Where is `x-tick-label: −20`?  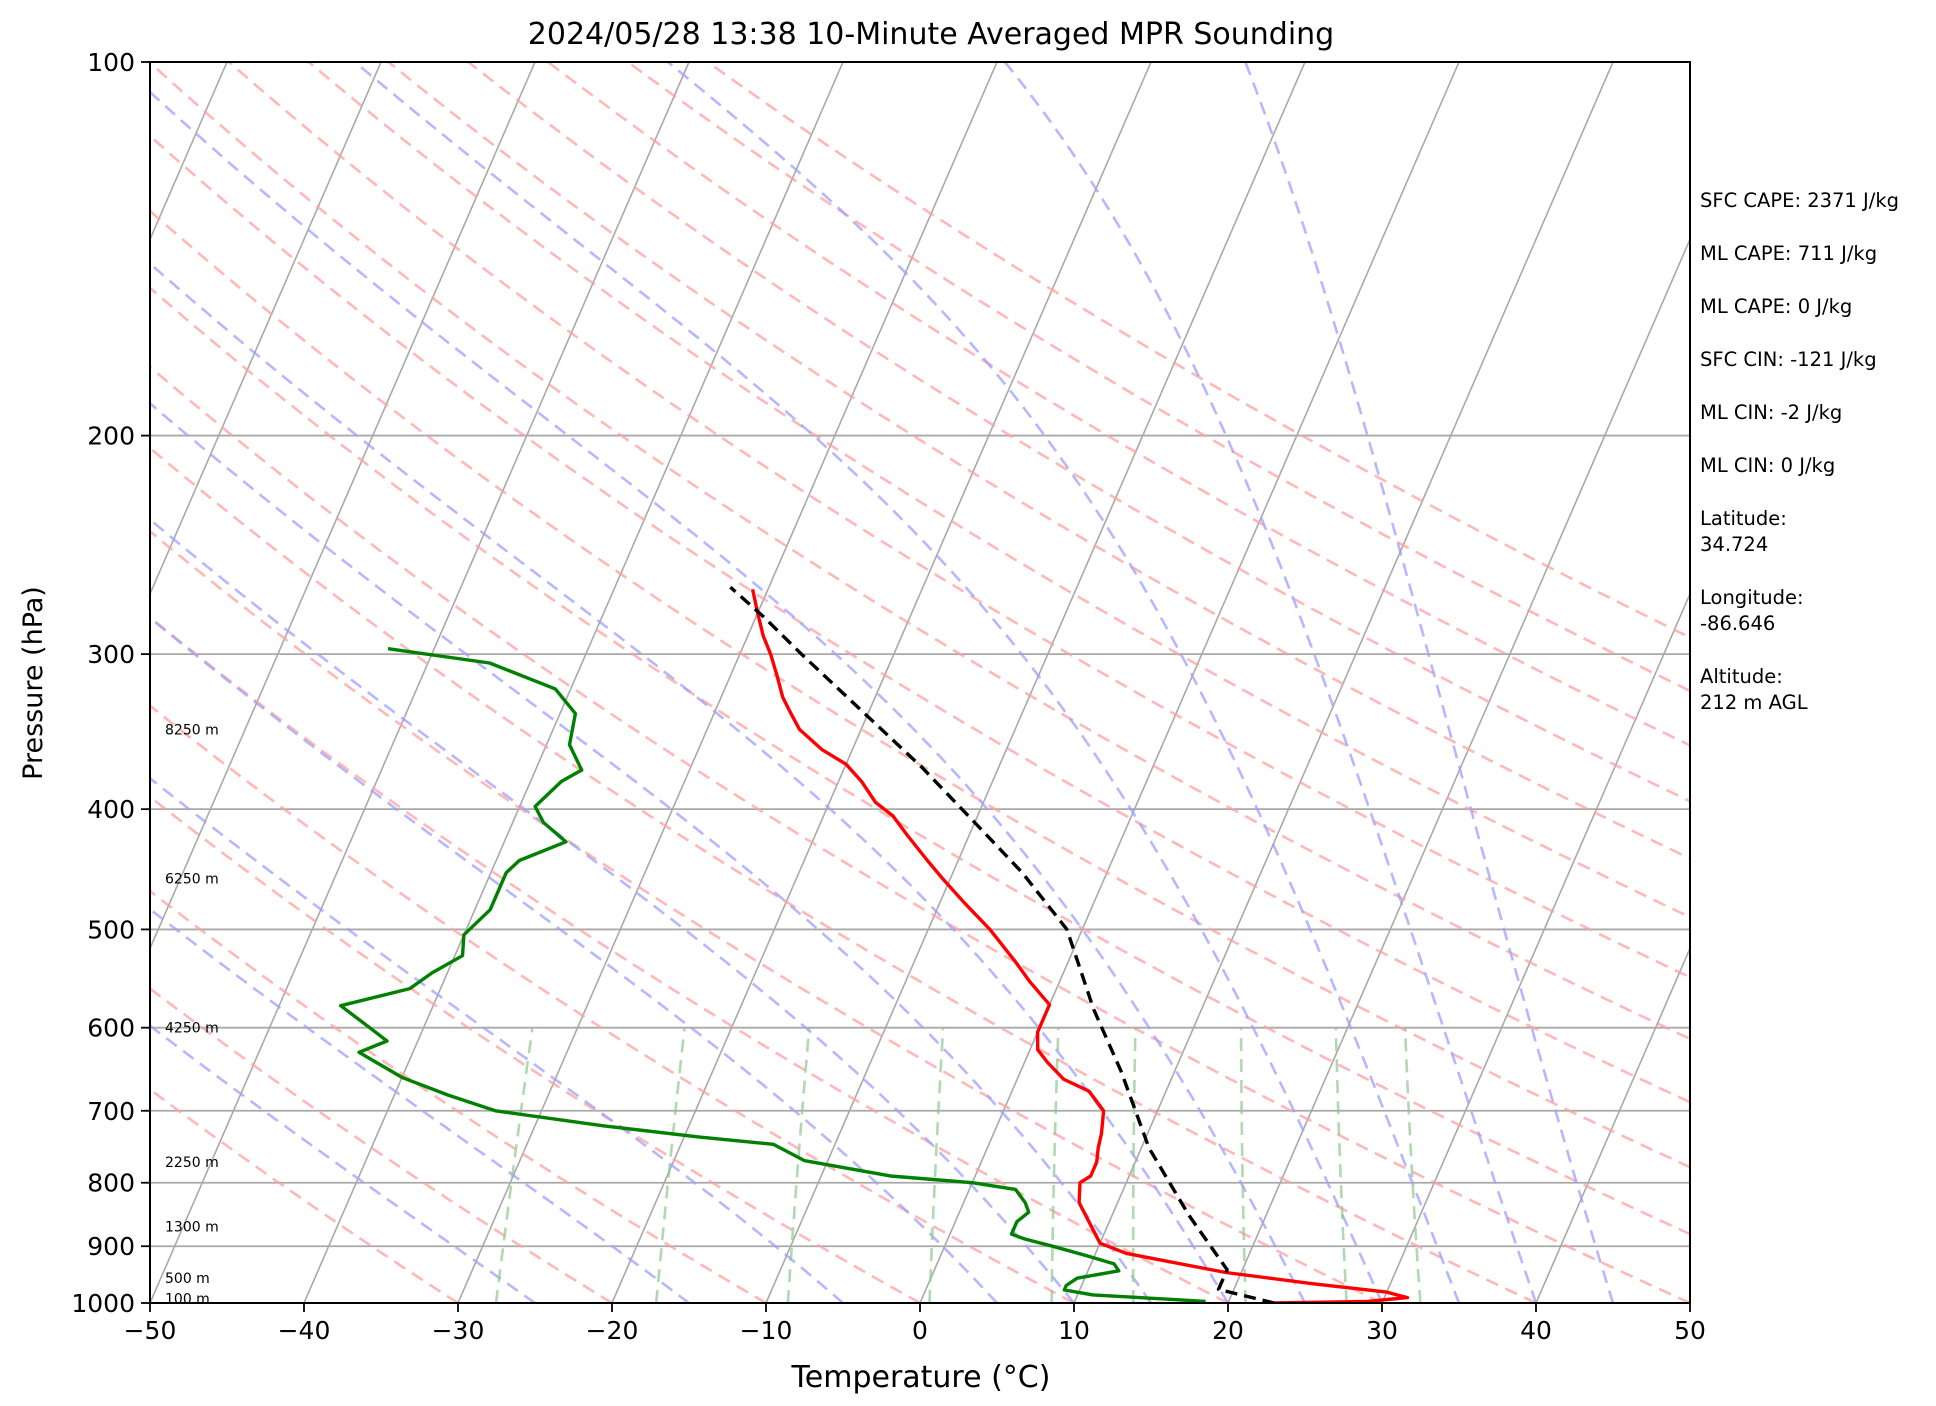
x-tick-label: −20 is located at coordinates (612, 1330).